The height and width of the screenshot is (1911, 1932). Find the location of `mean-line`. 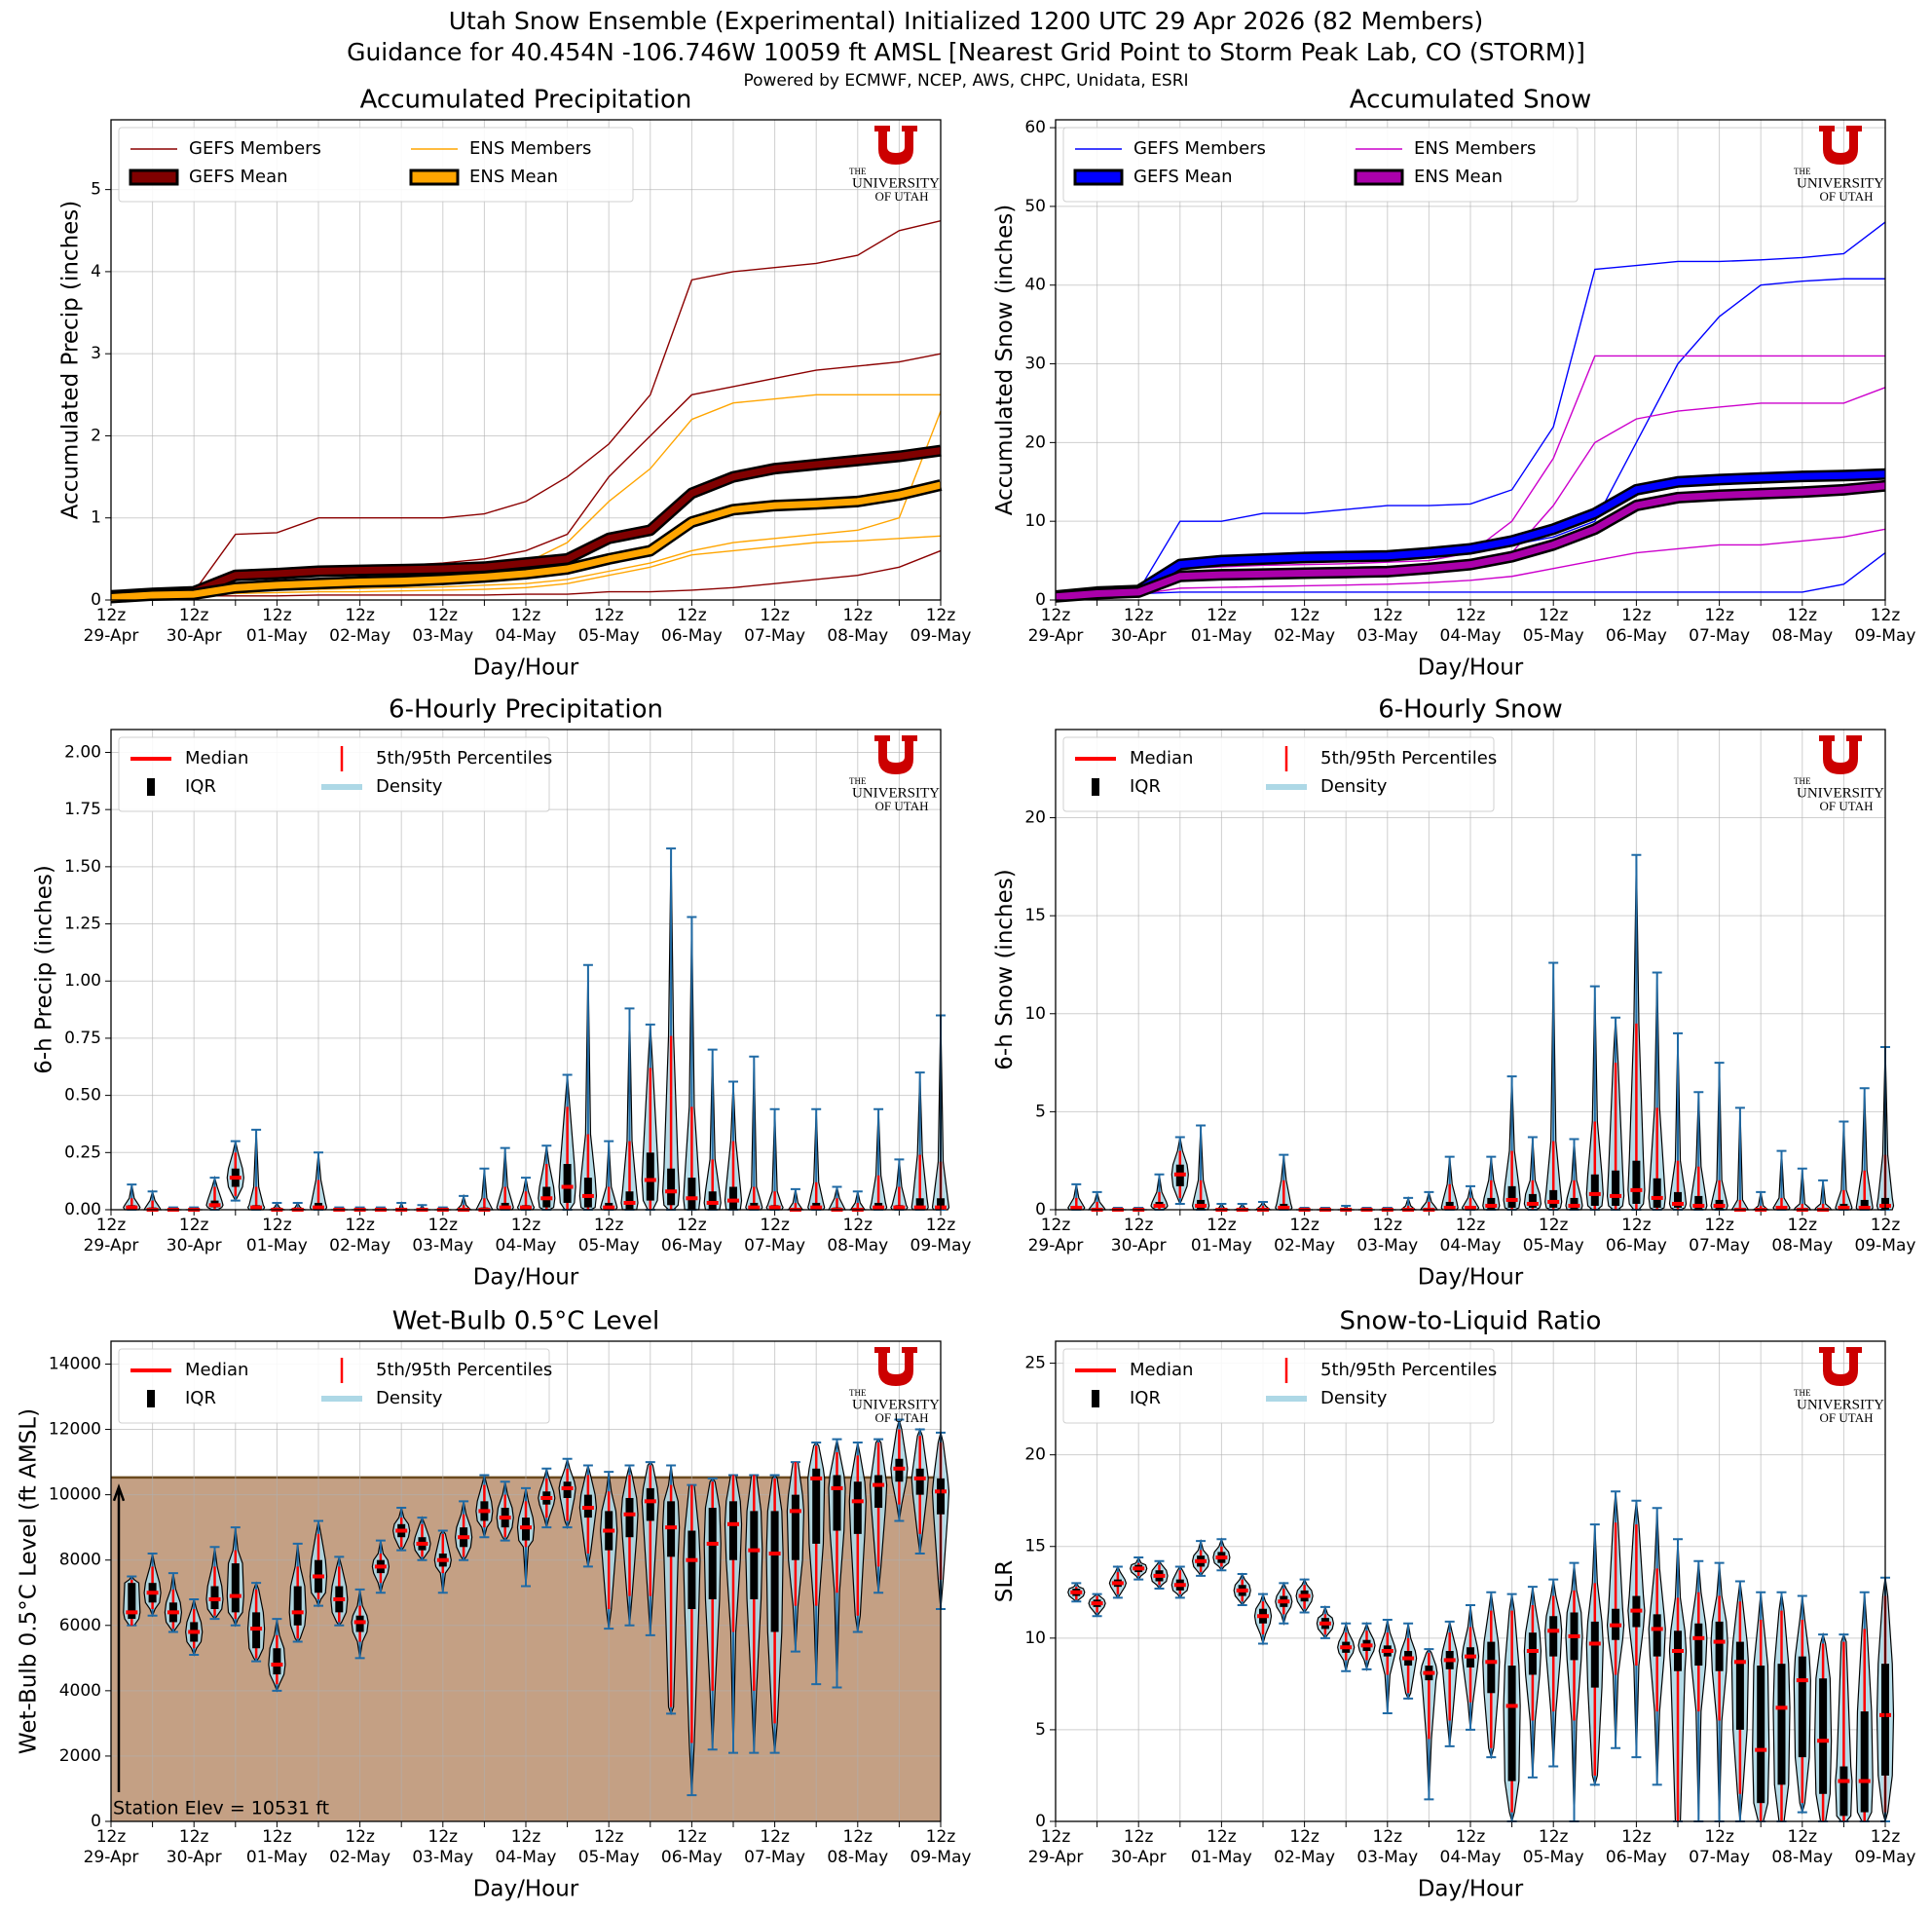

mean-line is located at coordinates (526, 541).